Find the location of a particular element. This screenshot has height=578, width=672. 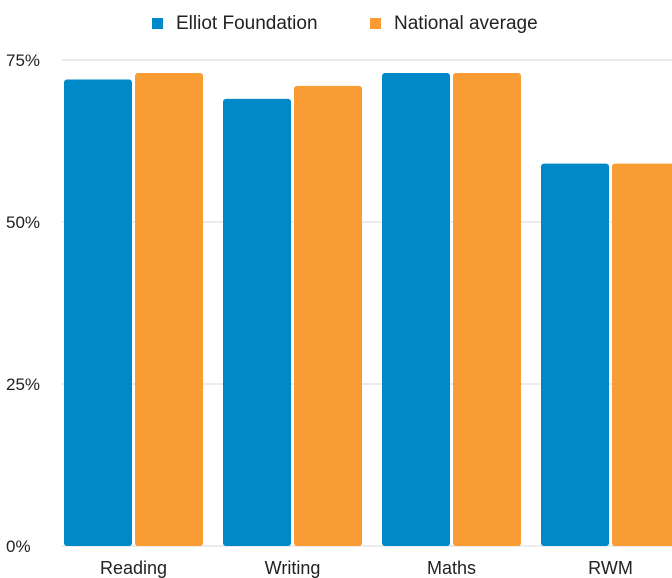

y-tick-label: 0% is located at coordinates (18, 546).